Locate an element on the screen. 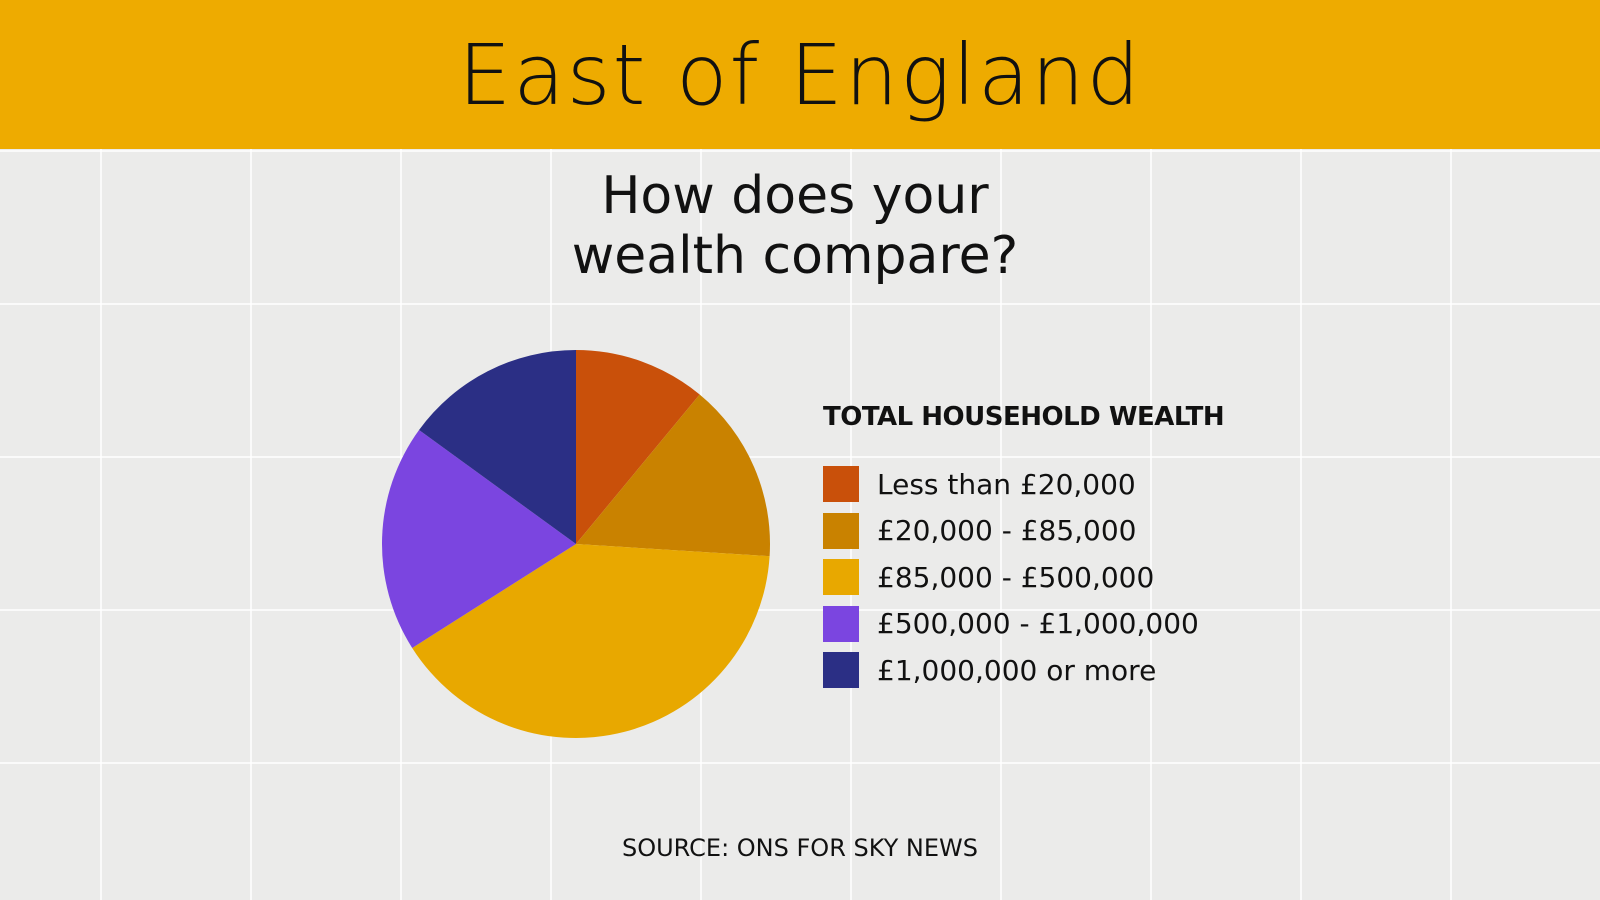  legend-item: £85,000 - £500,000 is located at coordinates (988, 577).